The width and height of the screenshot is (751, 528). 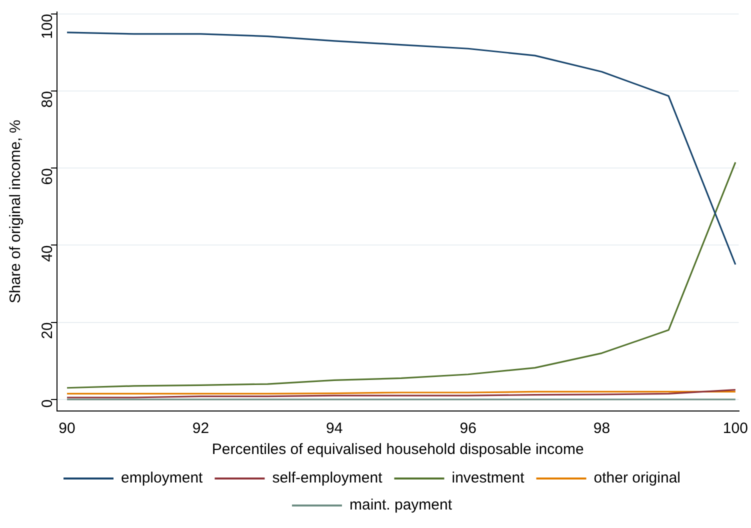 I want to click on x-tick-label: 98, so click(x=601, y=429).